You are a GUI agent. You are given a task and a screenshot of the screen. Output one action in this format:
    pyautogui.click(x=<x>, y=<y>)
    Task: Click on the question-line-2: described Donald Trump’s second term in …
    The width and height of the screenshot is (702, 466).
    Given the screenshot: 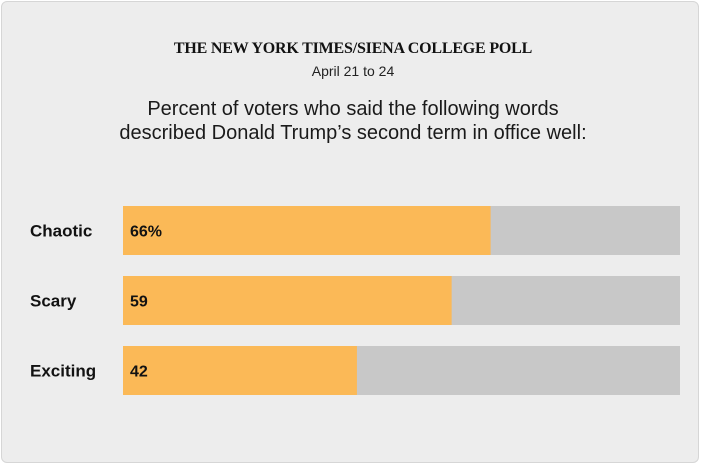 What is the action you would take?
    pyautogui.click(x=353, y=133)
    